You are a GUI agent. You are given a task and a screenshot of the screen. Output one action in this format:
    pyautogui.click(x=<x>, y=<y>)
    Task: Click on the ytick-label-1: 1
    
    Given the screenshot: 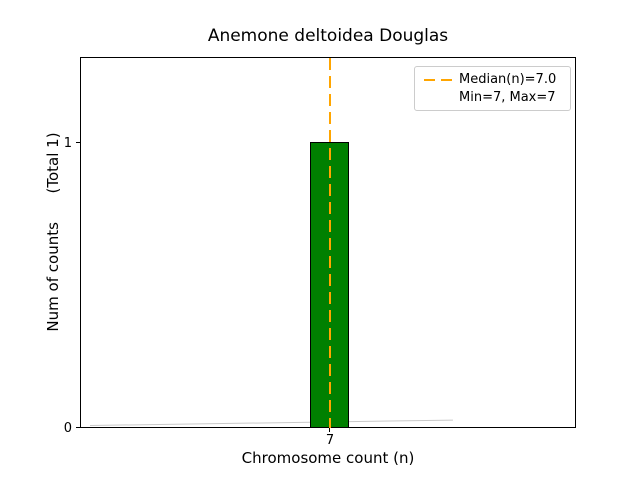 What is the action you would take?
    pyautogui.click(x=67, y=143)
    